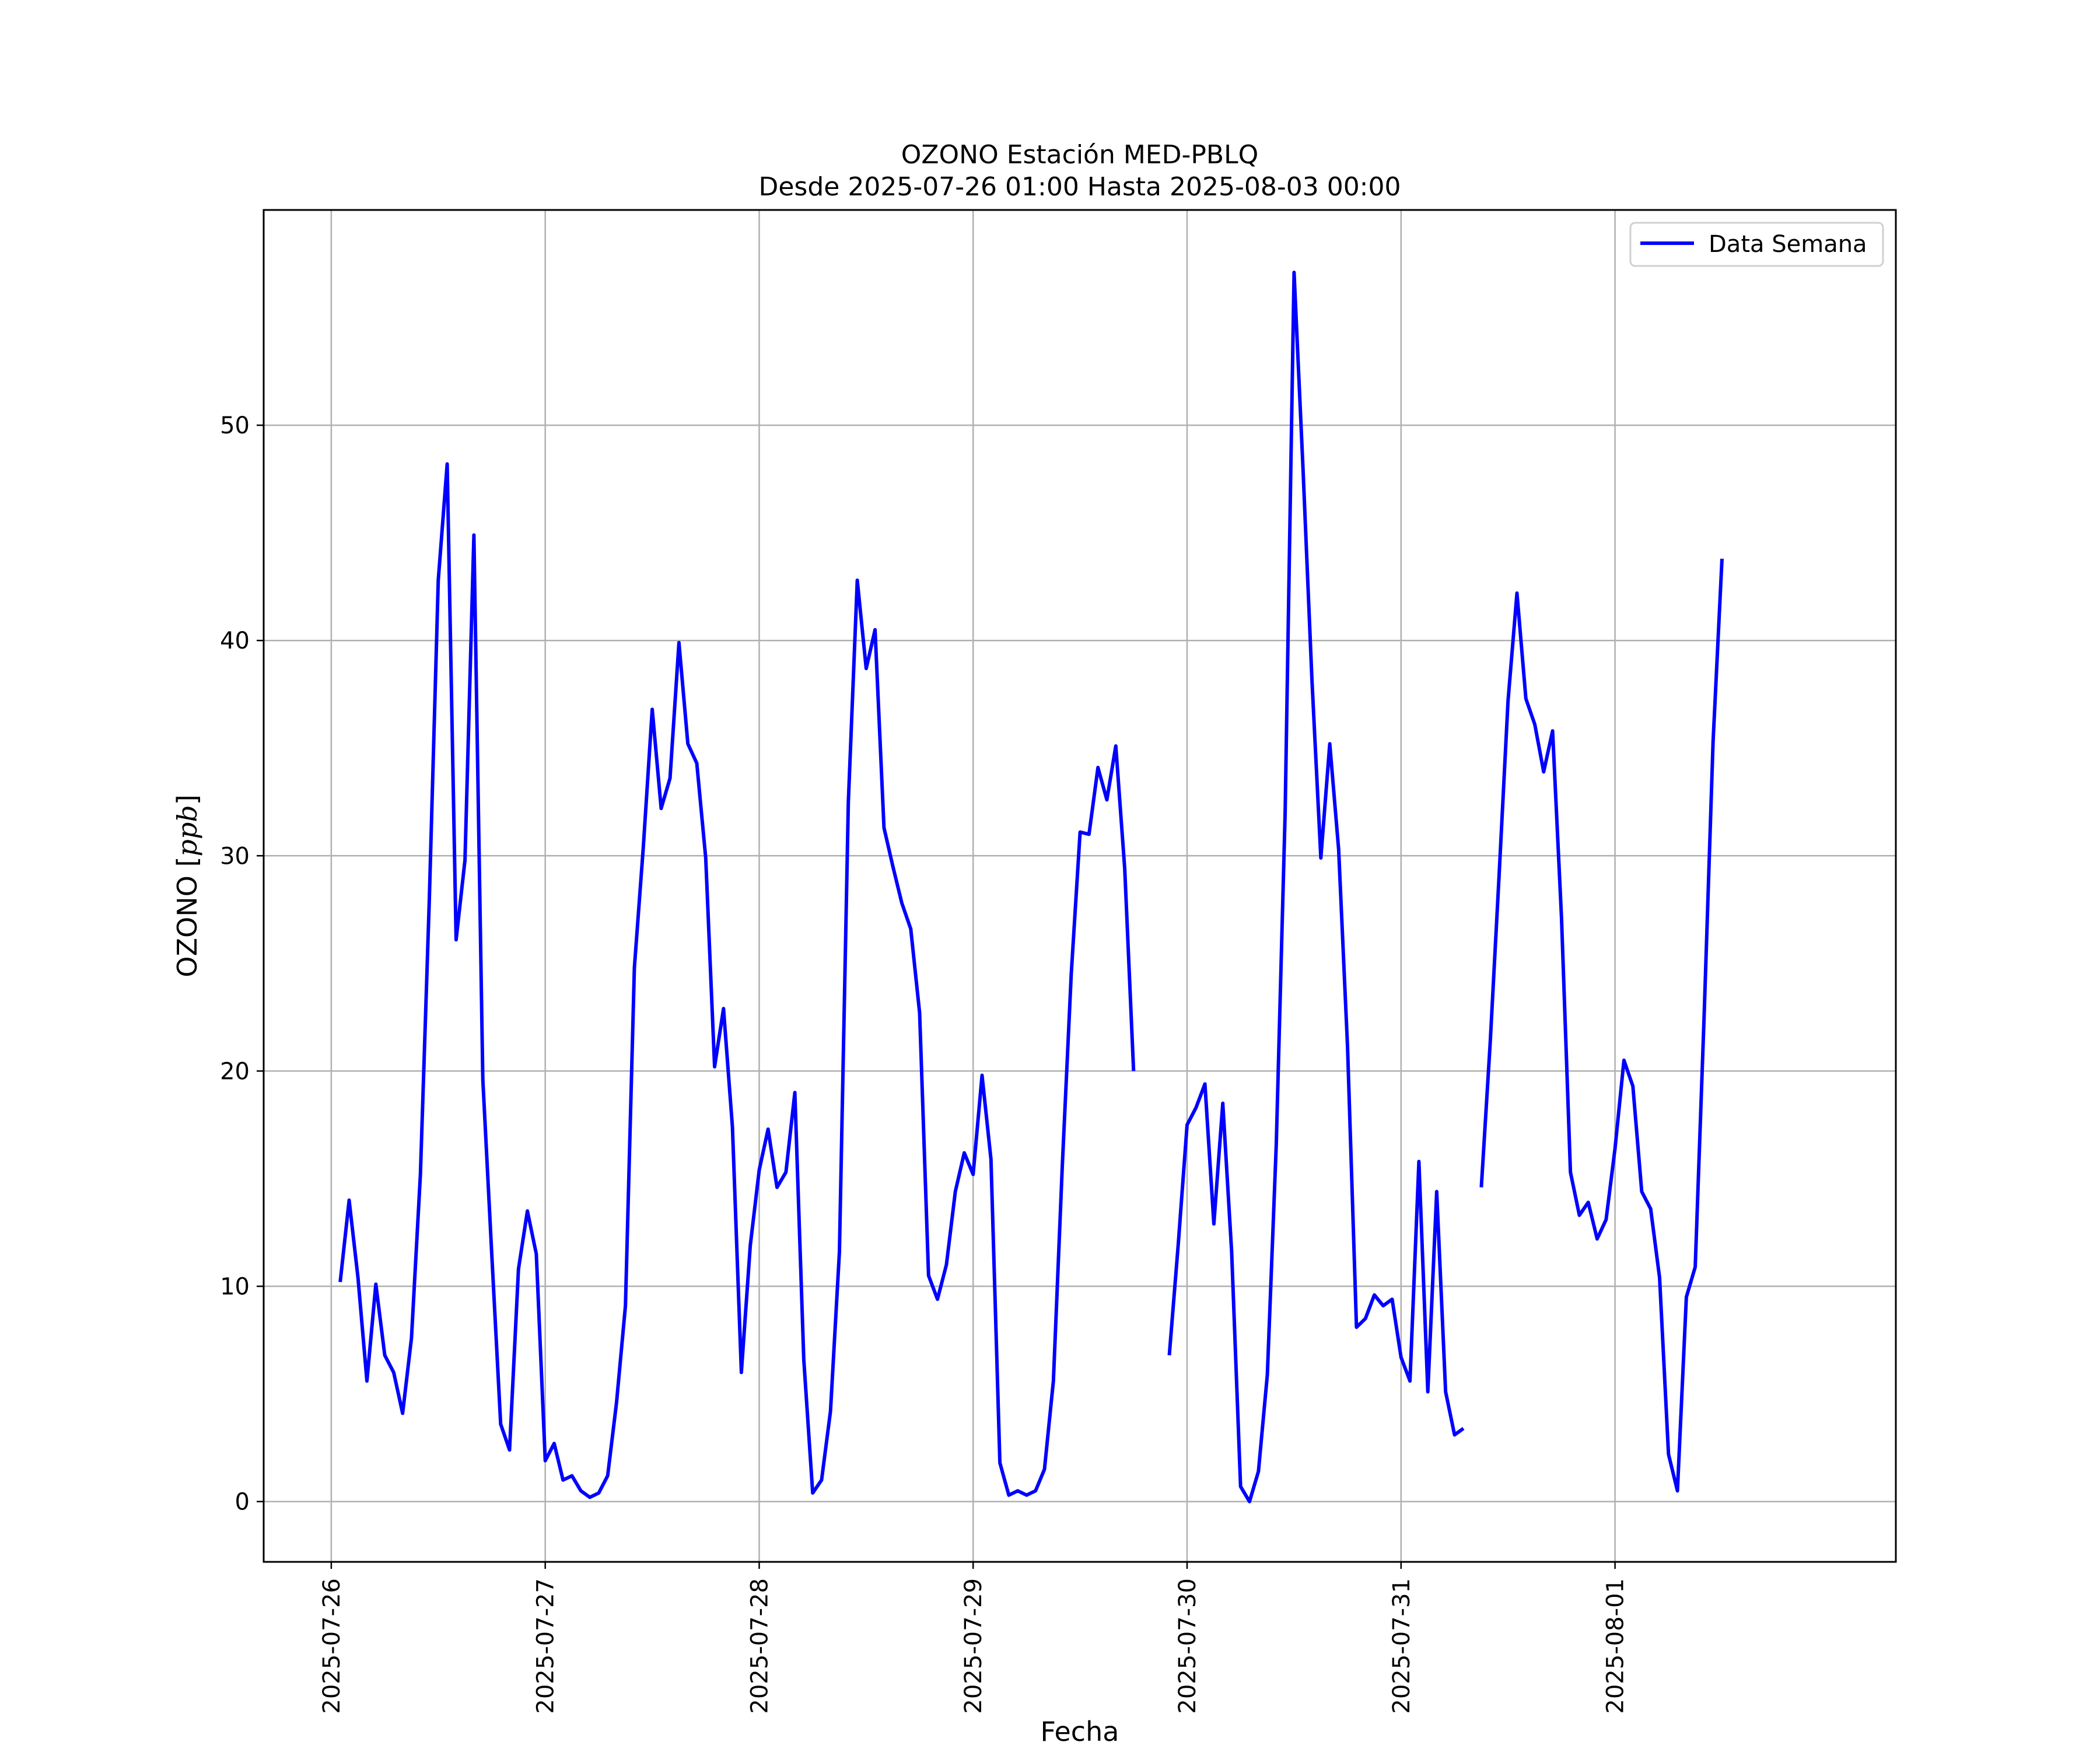 This screenshot has width=2100, height=1752. I want to click on x-tick-label: 2025-07-30, so click(1187, 1646).